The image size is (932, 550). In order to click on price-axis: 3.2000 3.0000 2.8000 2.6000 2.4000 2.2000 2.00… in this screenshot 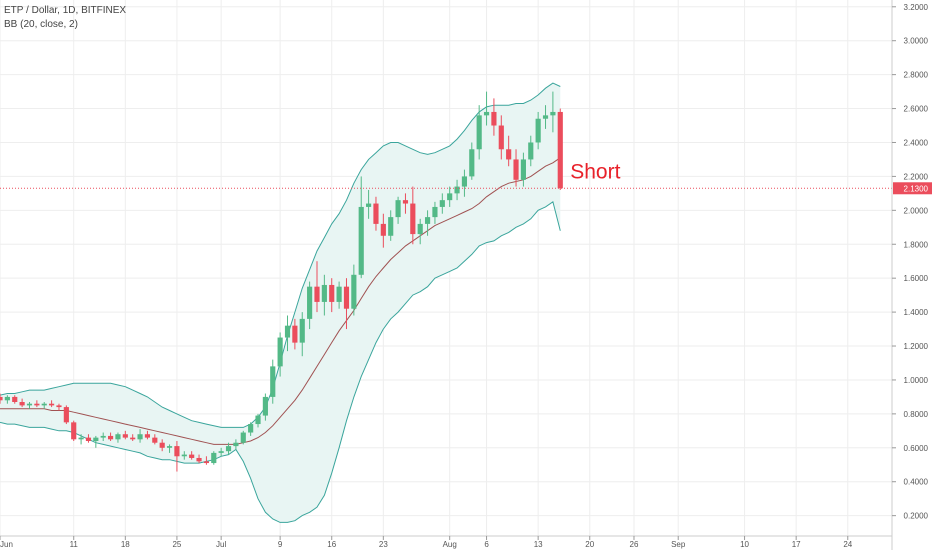, I will do `click(911, 275)`.